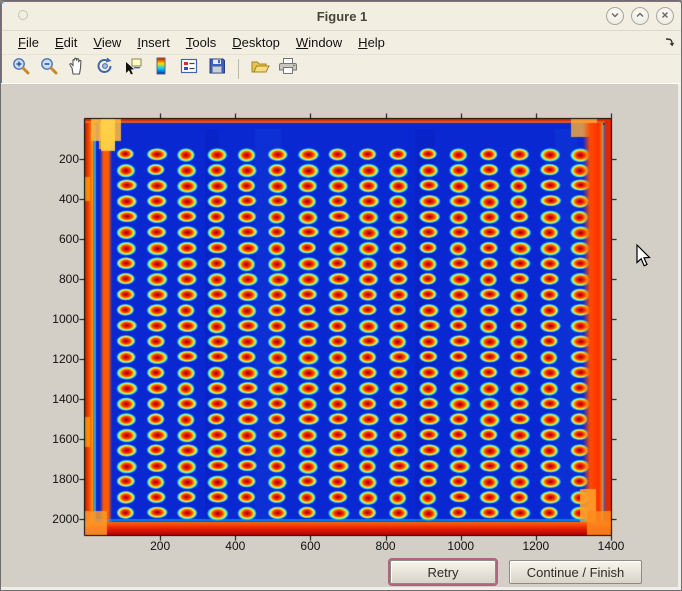 The width and height of the screenshot is (682, 591). I want to click on y-tick-label: 1200, so click(65, 359).